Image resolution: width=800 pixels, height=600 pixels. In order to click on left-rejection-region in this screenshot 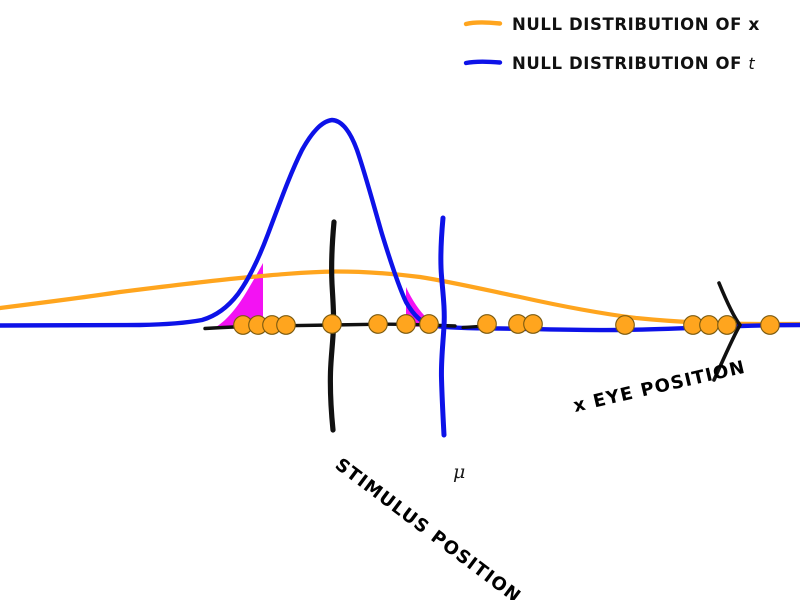, I will do `click(239, 295)`.